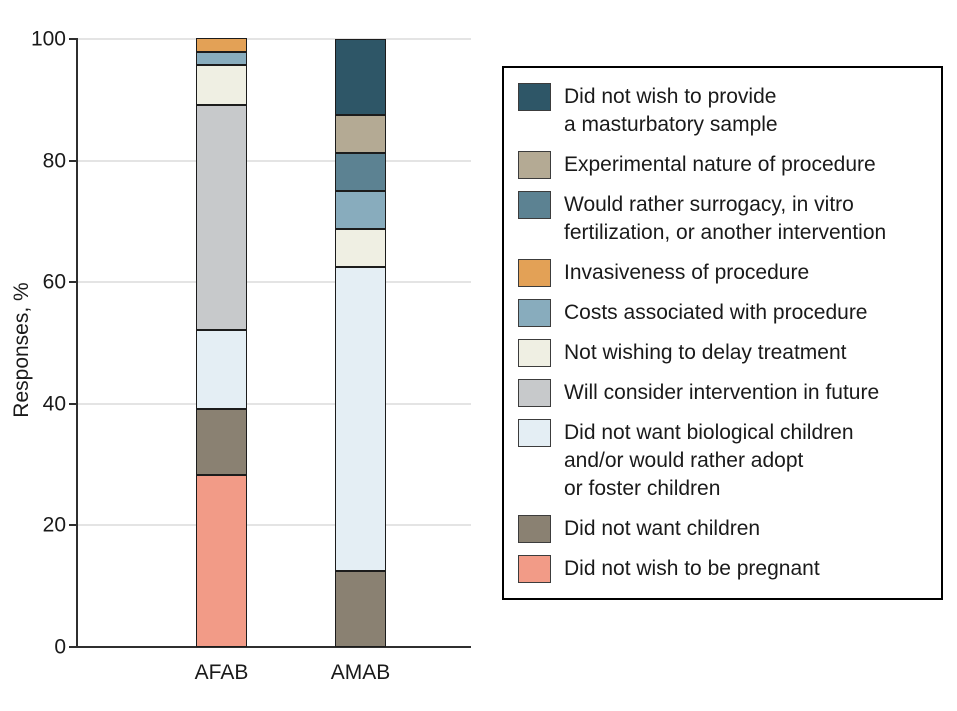 The width and height of the screenshot is (957, 711). What do you see at coordinates (54, 525) in the screenshot?
I see `y-tick-label-20: 20` at bounding box center [54, 525].